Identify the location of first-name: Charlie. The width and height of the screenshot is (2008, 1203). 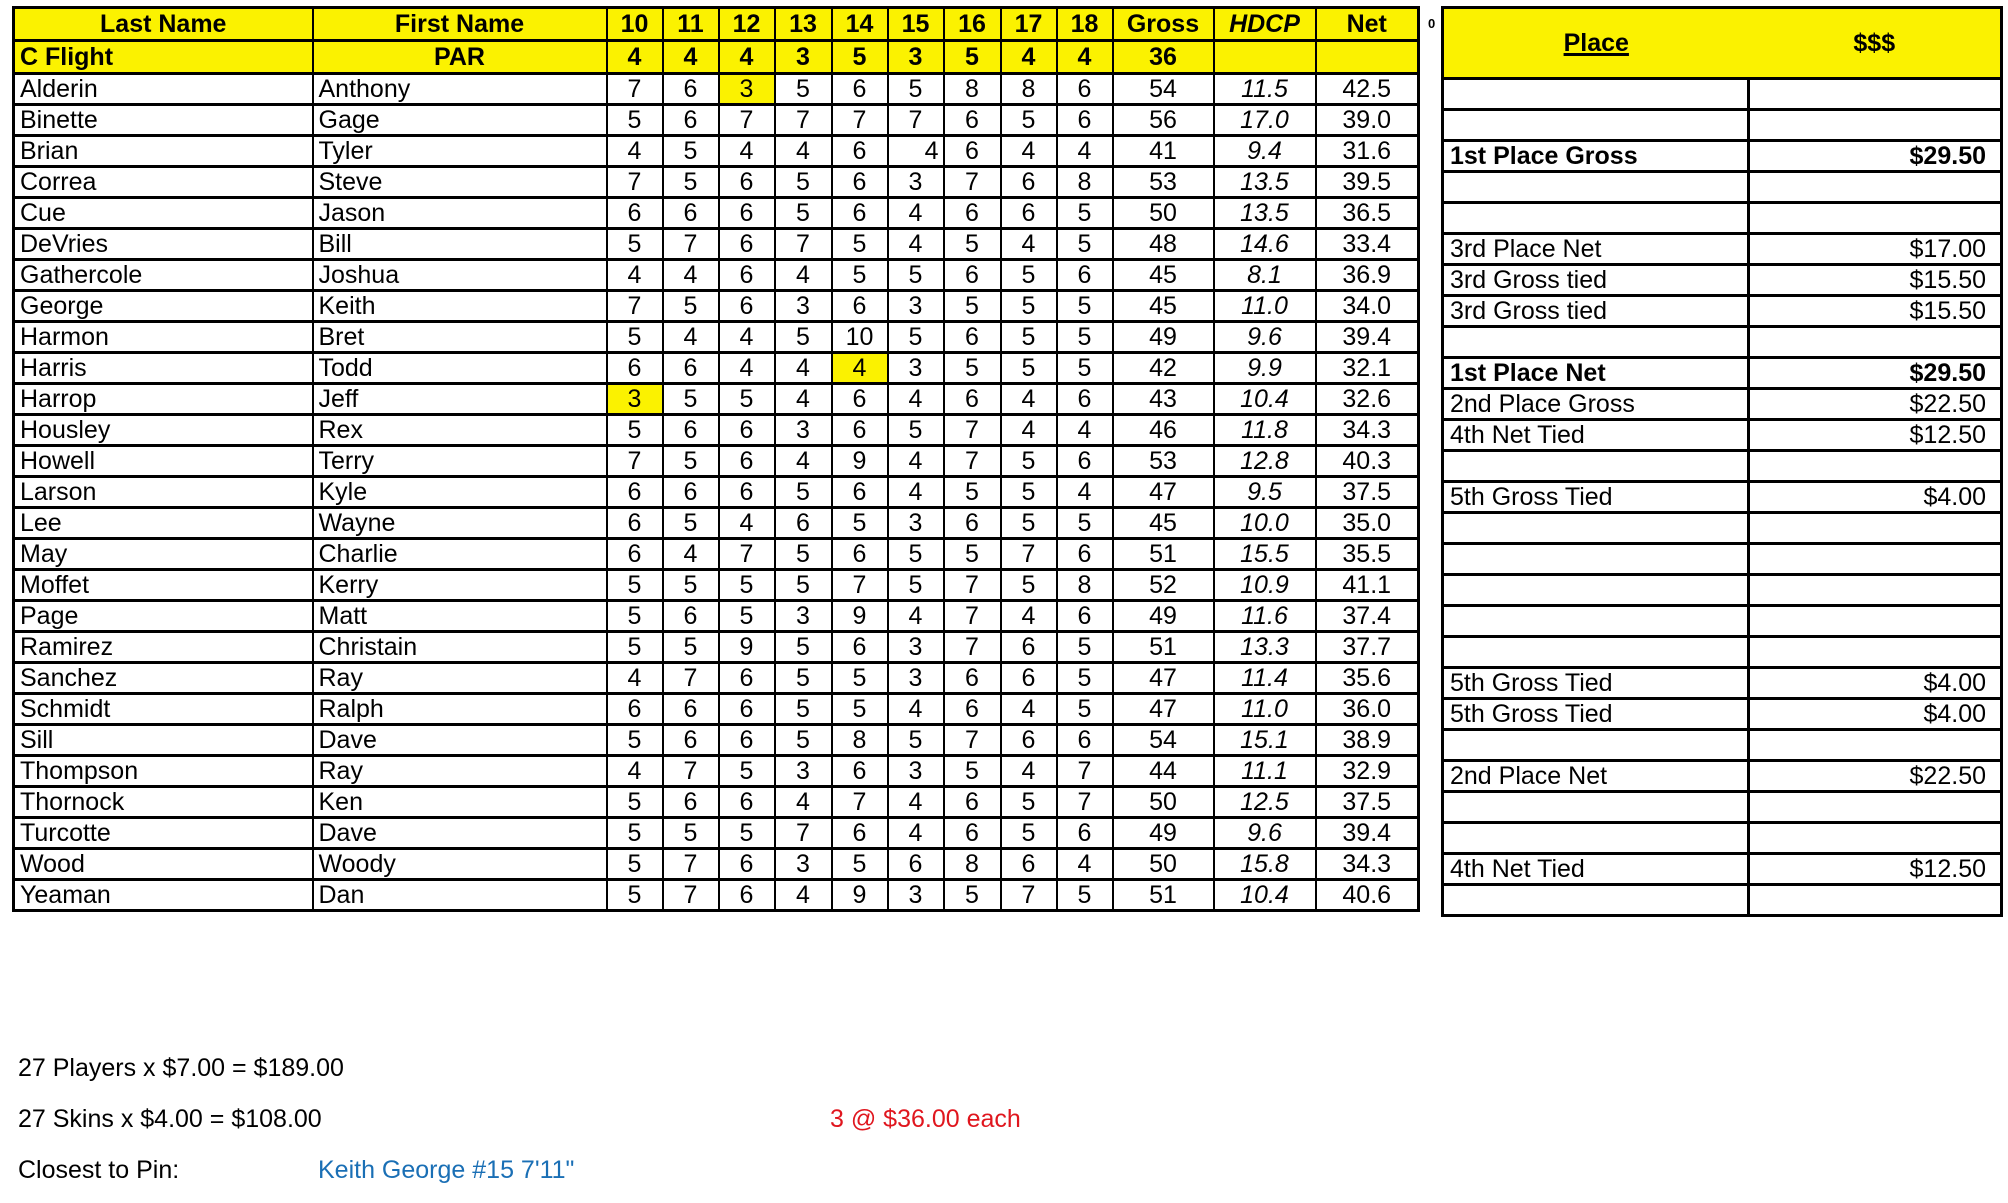
(459, 554).